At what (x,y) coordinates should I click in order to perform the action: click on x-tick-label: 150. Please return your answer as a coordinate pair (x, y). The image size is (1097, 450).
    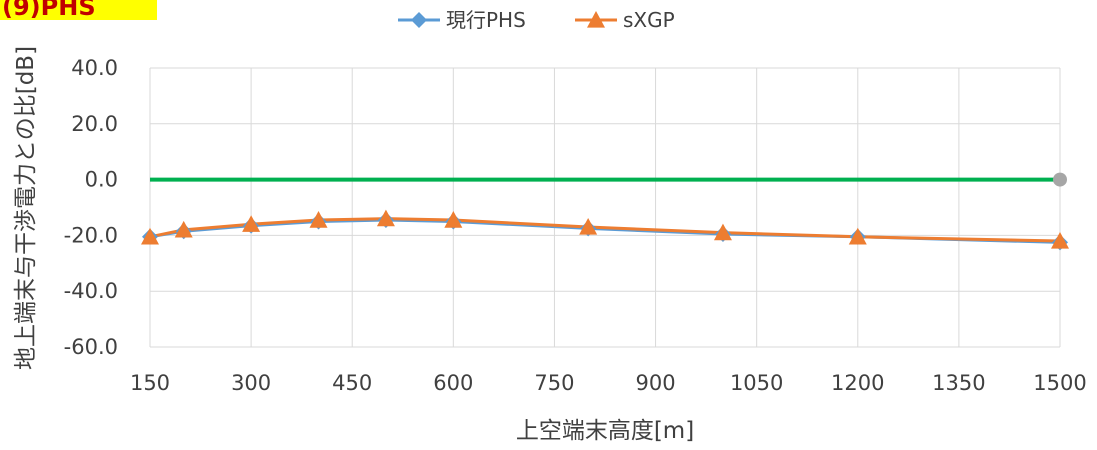
    Looking at the image, I should click on (150, 383).